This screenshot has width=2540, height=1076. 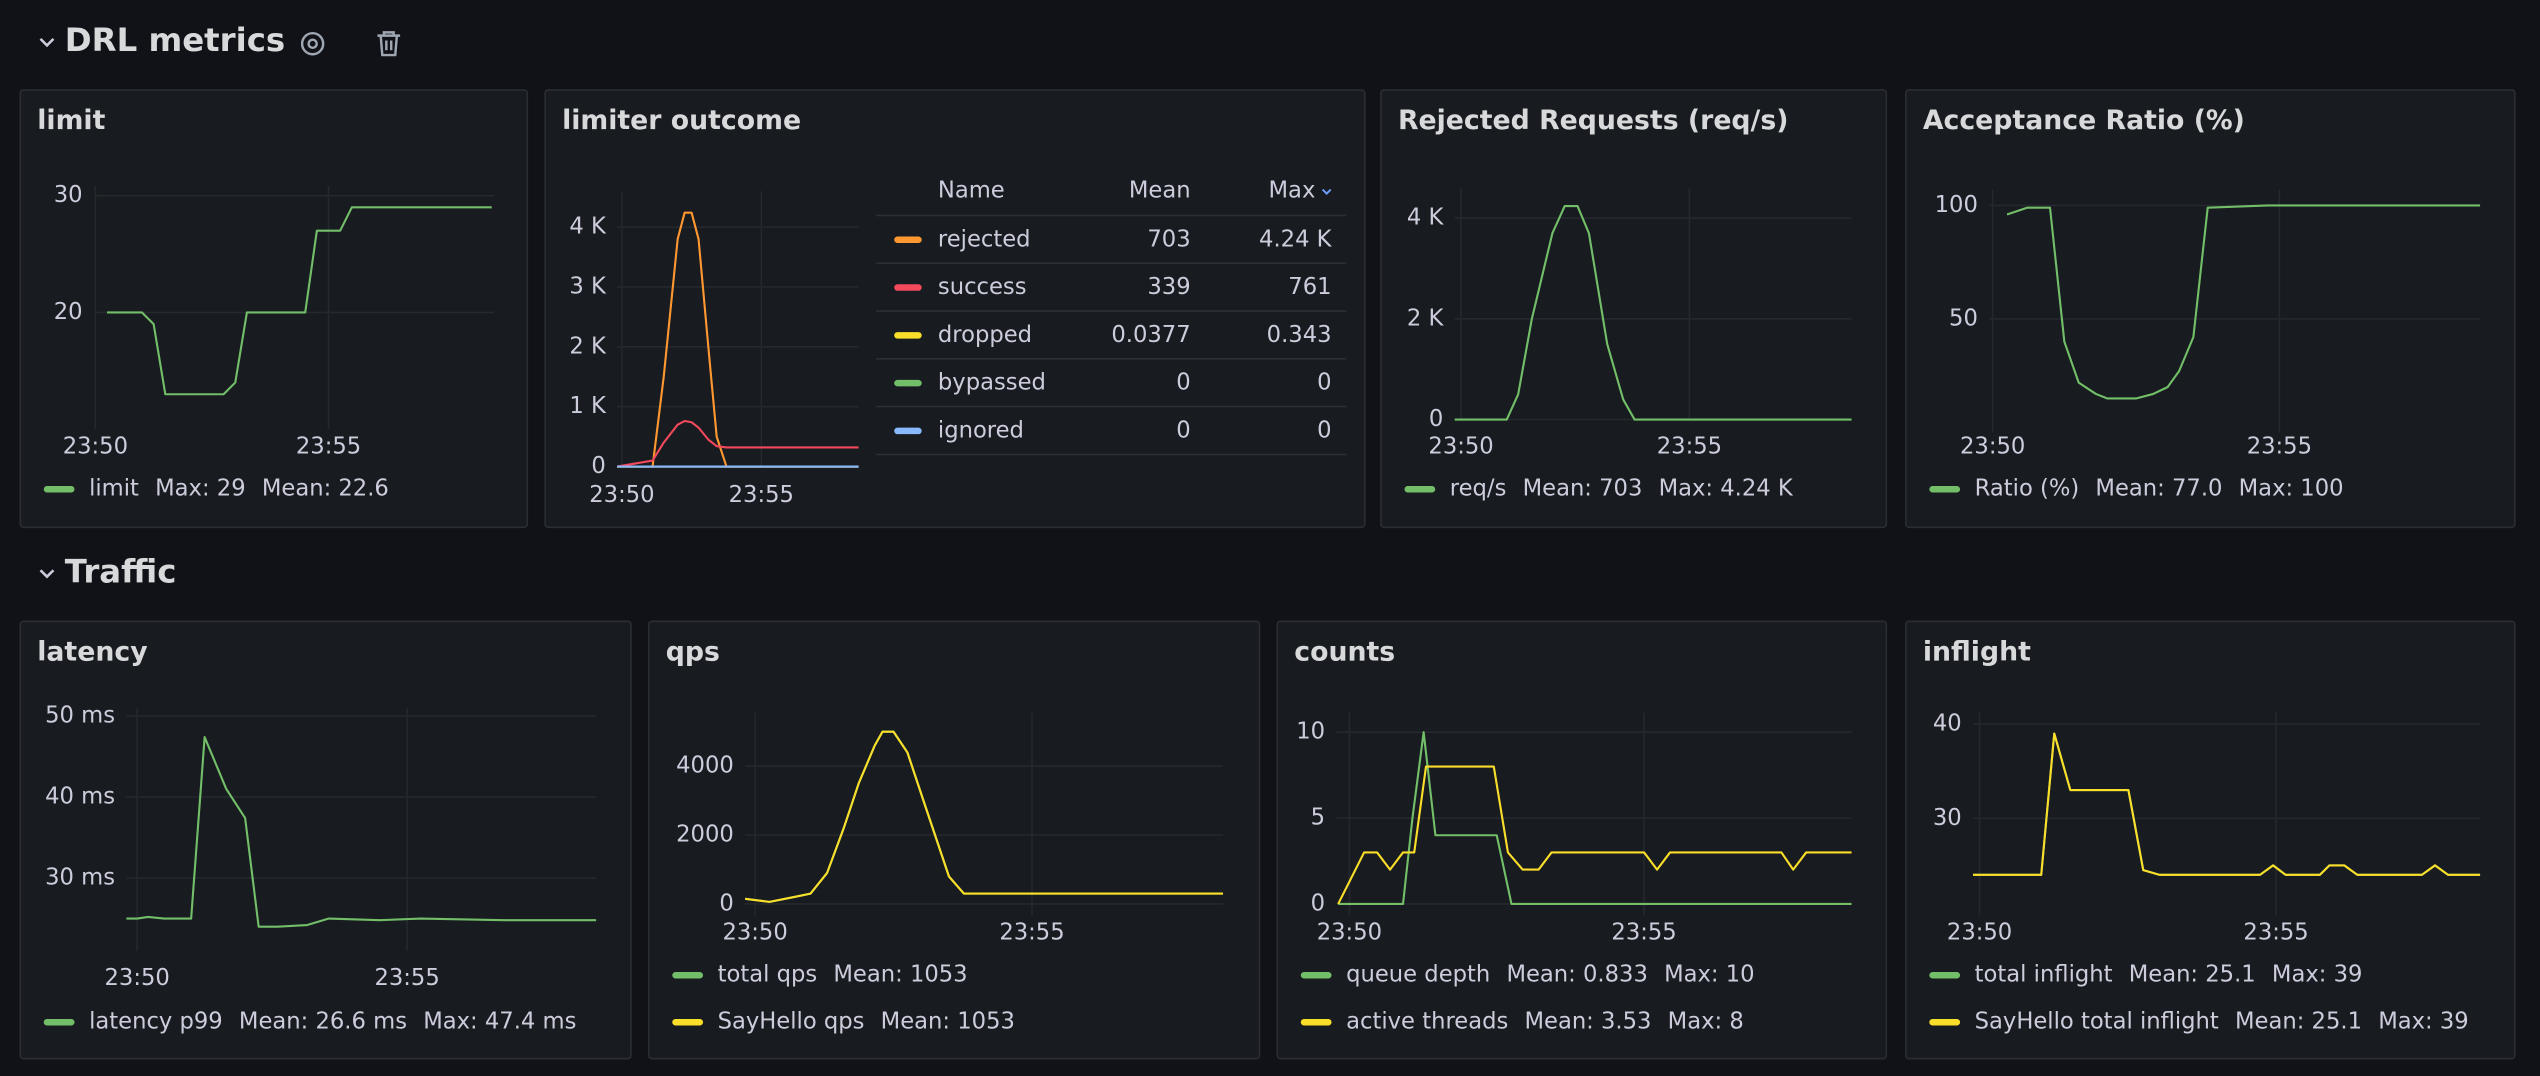 What do you see at coordinates (92, 651) in the screenshot?
I see `panel-title: latency` at bounding box center [92, 651].